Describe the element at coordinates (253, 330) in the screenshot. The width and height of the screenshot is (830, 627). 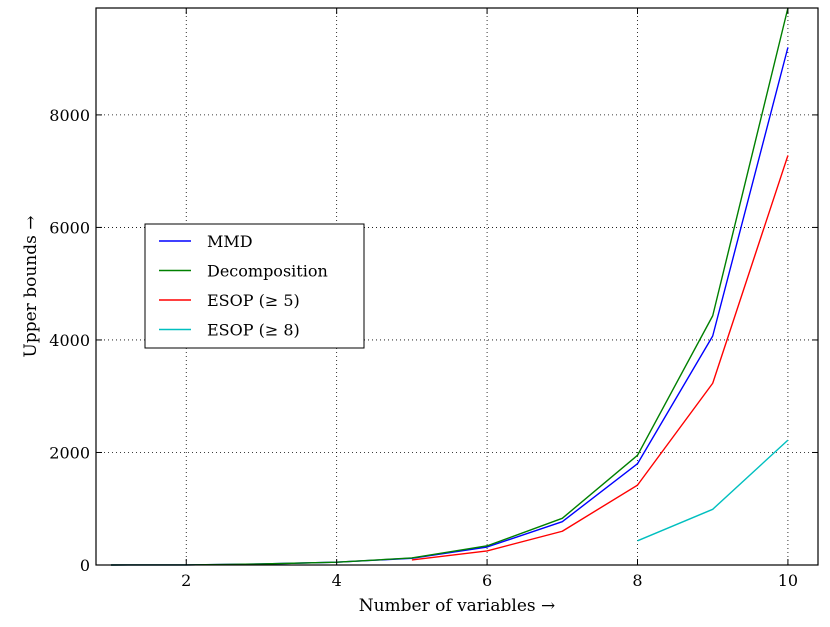
I see `legend-entry: ESOP (≥ 8)` at that location.